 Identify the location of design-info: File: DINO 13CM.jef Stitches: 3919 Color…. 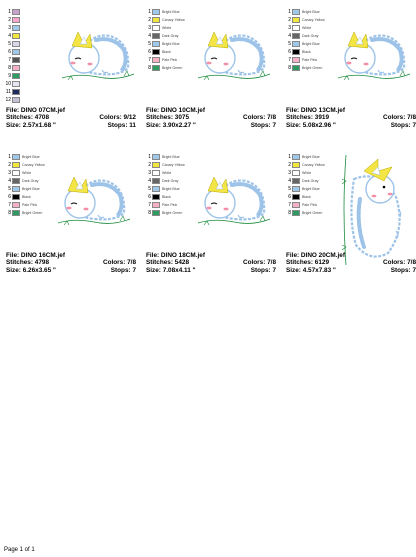
(351, 118).